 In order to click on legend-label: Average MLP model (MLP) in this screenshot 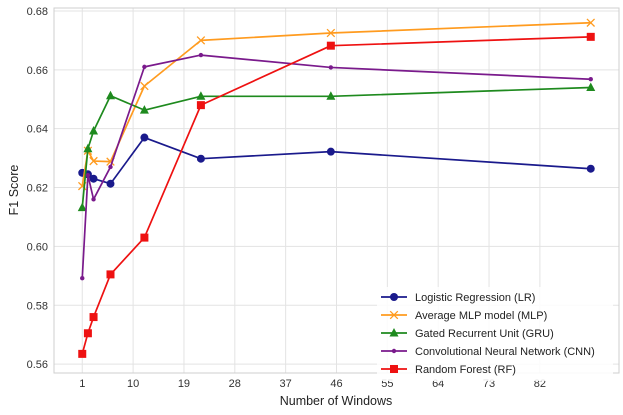, I will do `click(481, 316)`.